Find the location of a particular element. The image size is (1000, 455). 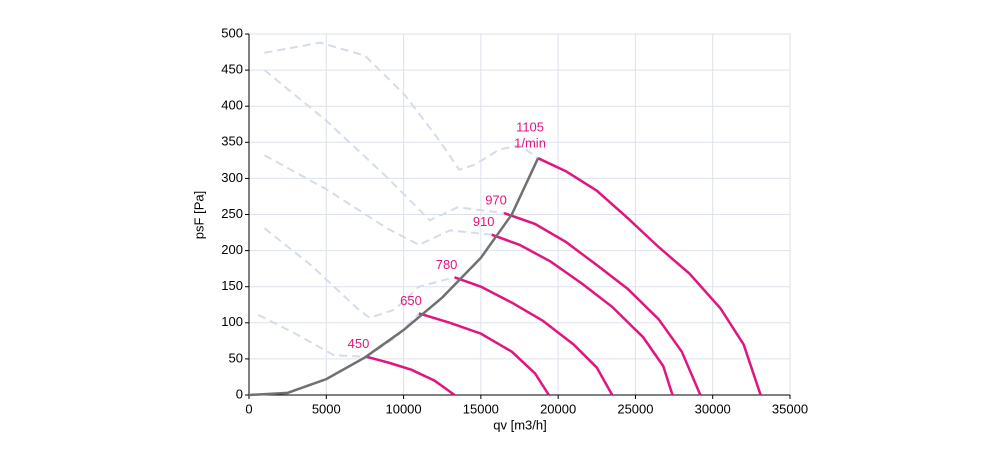

y-tick-label: 450 is located at coordinates (232, 69).